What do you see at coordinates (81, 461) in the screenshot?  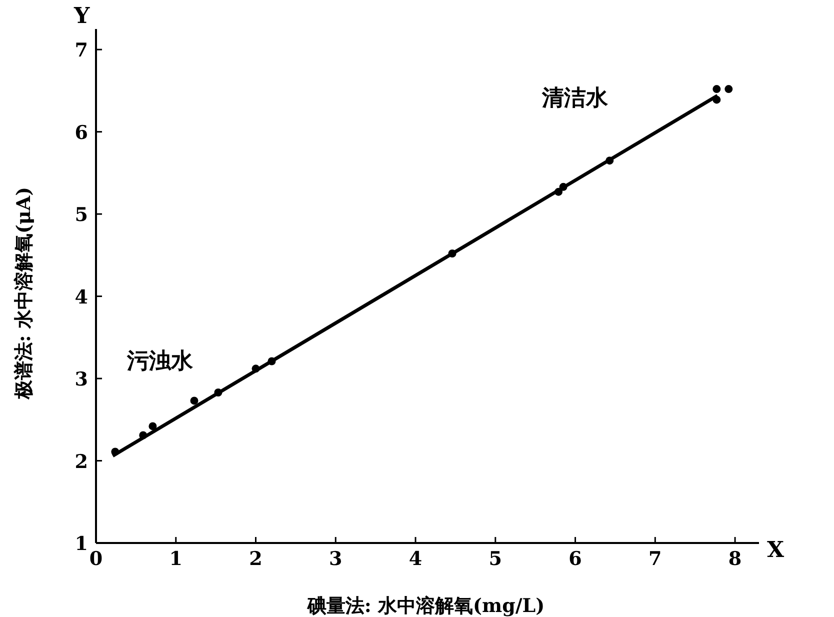 I see `y-tick-label: 2` at bounding box center [81, 461].